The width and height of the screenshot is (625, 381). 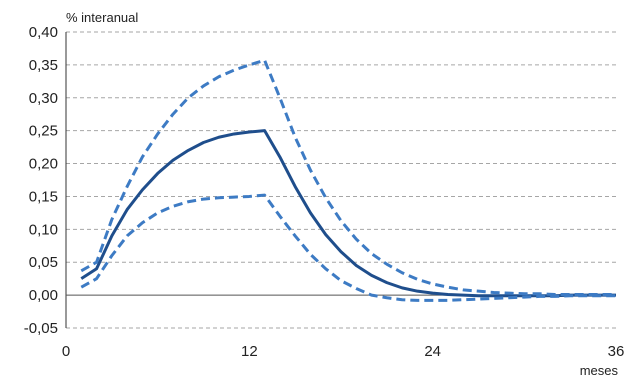 I want to click on y-tick-label: 0,15, so click(x=43, y=196).